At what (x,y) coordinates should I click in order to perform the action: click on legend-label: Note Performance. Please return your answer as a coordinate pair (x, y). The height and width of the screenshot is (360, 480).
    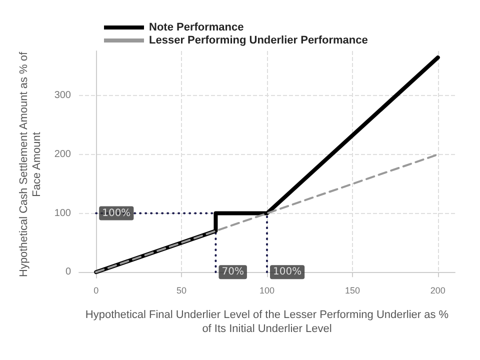
    Looking at the image, I should click on (196, 28).